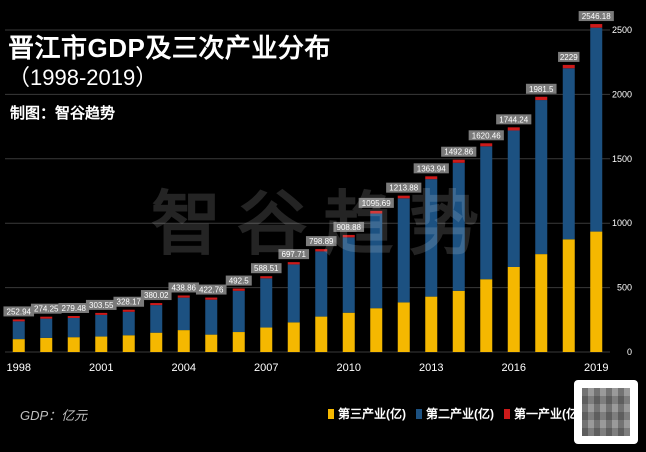 This screenshot has height=452, width=646. What do you see at coordinates (376, 330) in the screenshot?
I see `bar-tertiary-2011` at bounding box center [376, 330].